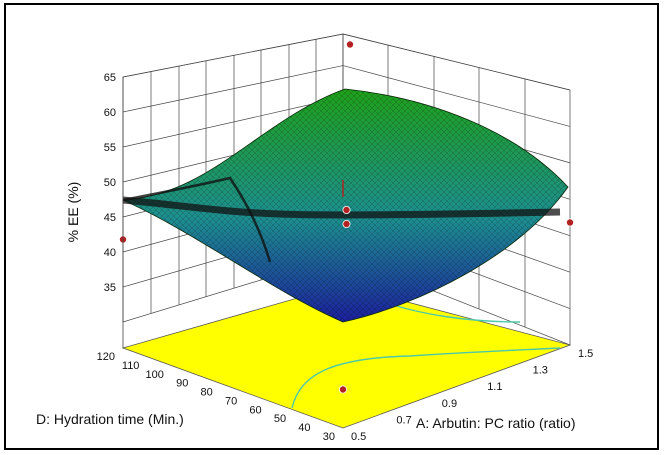 This screenshot has width=665, height=455. I want to click on z-tick-labels: 35 40 45 50 55 60 65, so click(110, 183).